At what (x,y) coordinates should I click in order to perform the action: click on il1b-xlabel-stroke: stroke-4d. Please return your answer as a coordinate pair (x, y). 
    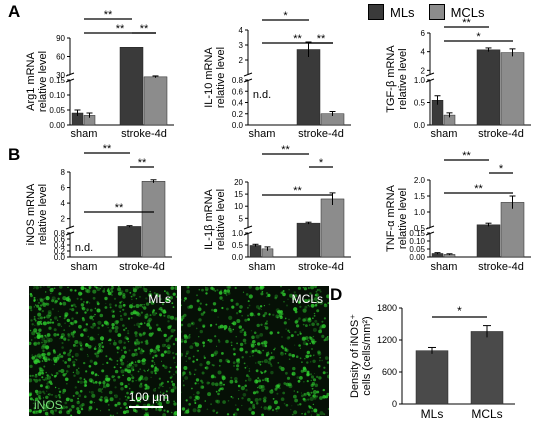
    Looking at the image, I should click on (321, 267).